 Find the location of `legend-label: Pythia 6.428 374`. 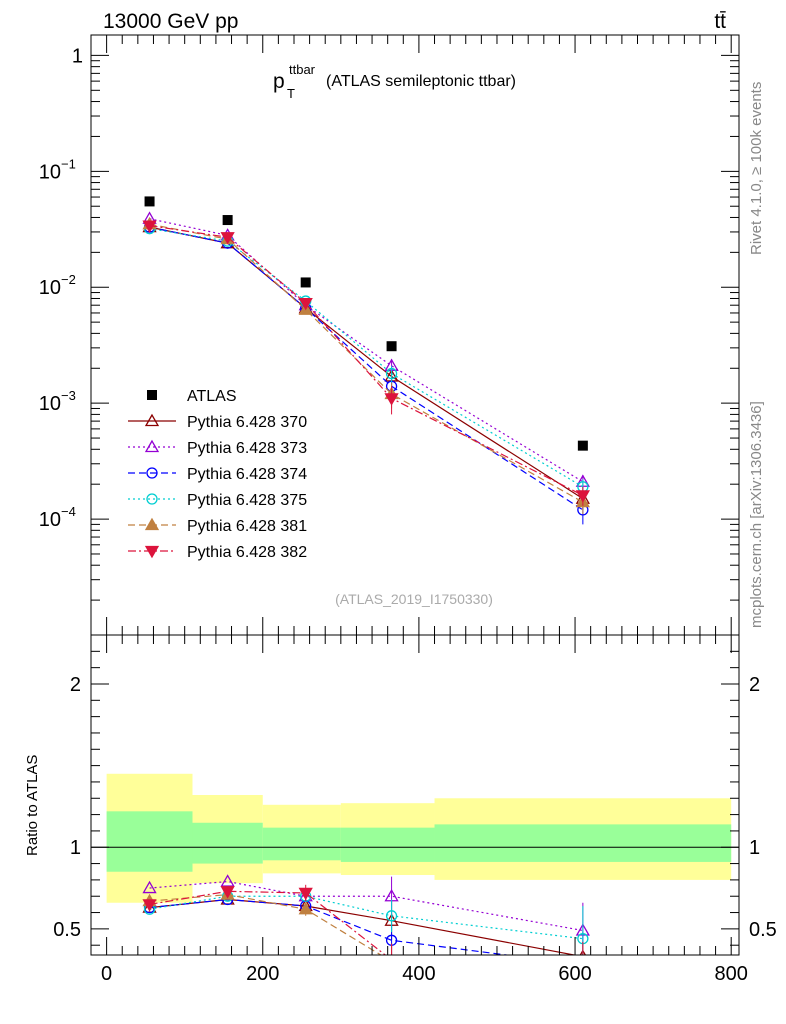

legend-label: Pythia 6.428 374 is located at coordinates (247, 474).